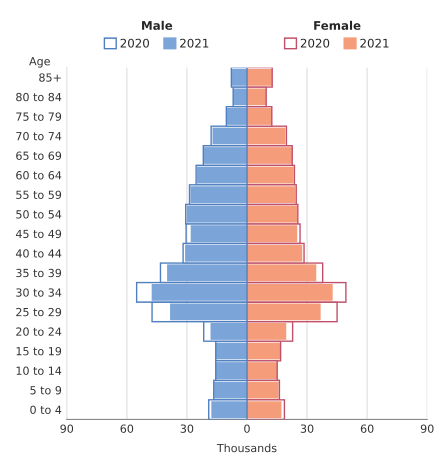 This screenshot has width=445, height=466. Describe the element at coordinates (39, 253) in the screenshot. I see `y-tick-label: 40 to 44` at that location.